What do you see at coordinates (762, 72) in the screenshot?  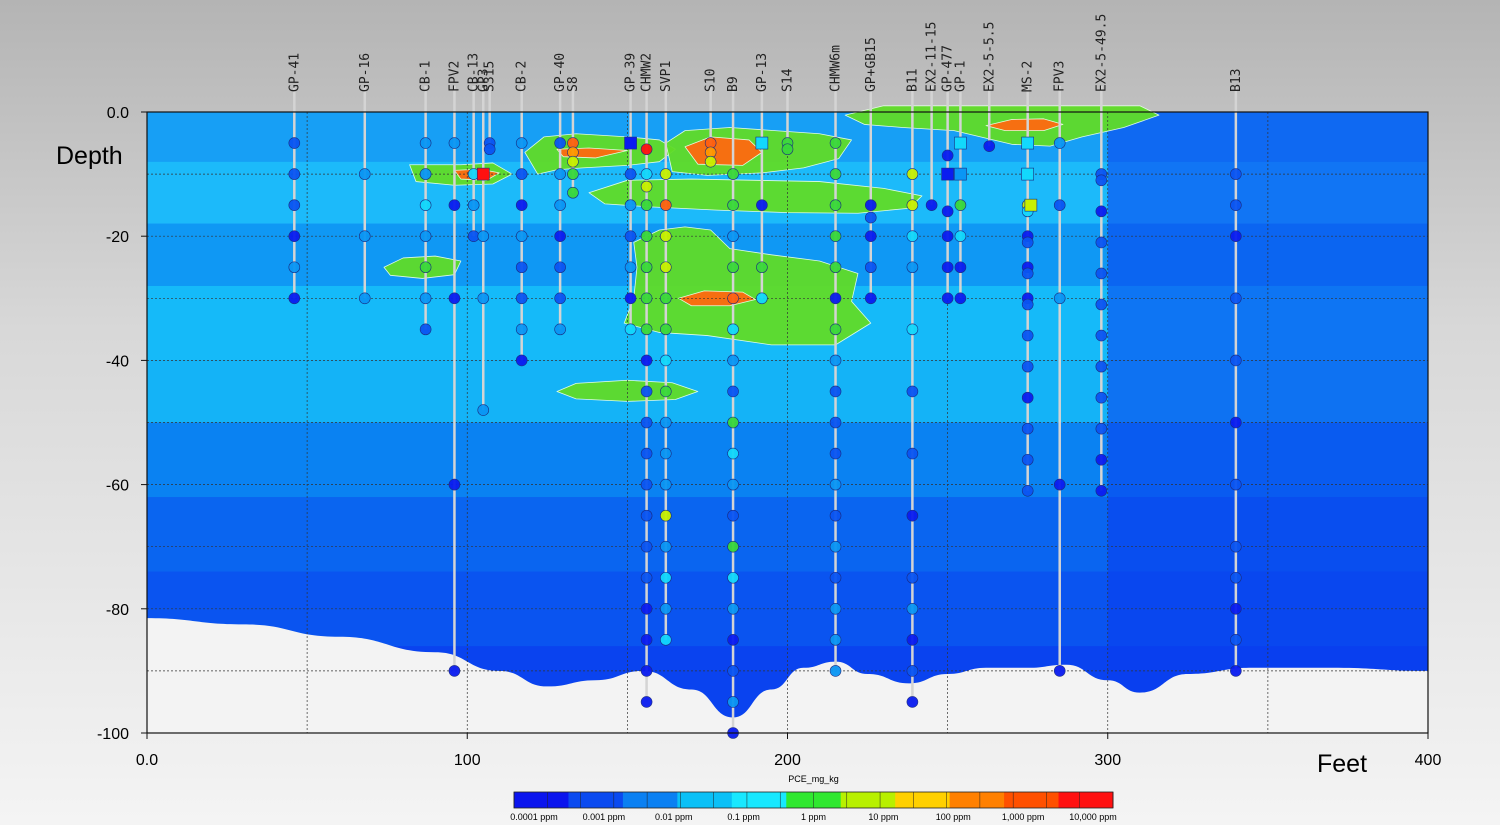 I see `boring-label: GP-13` at bounding box center [762, 72].